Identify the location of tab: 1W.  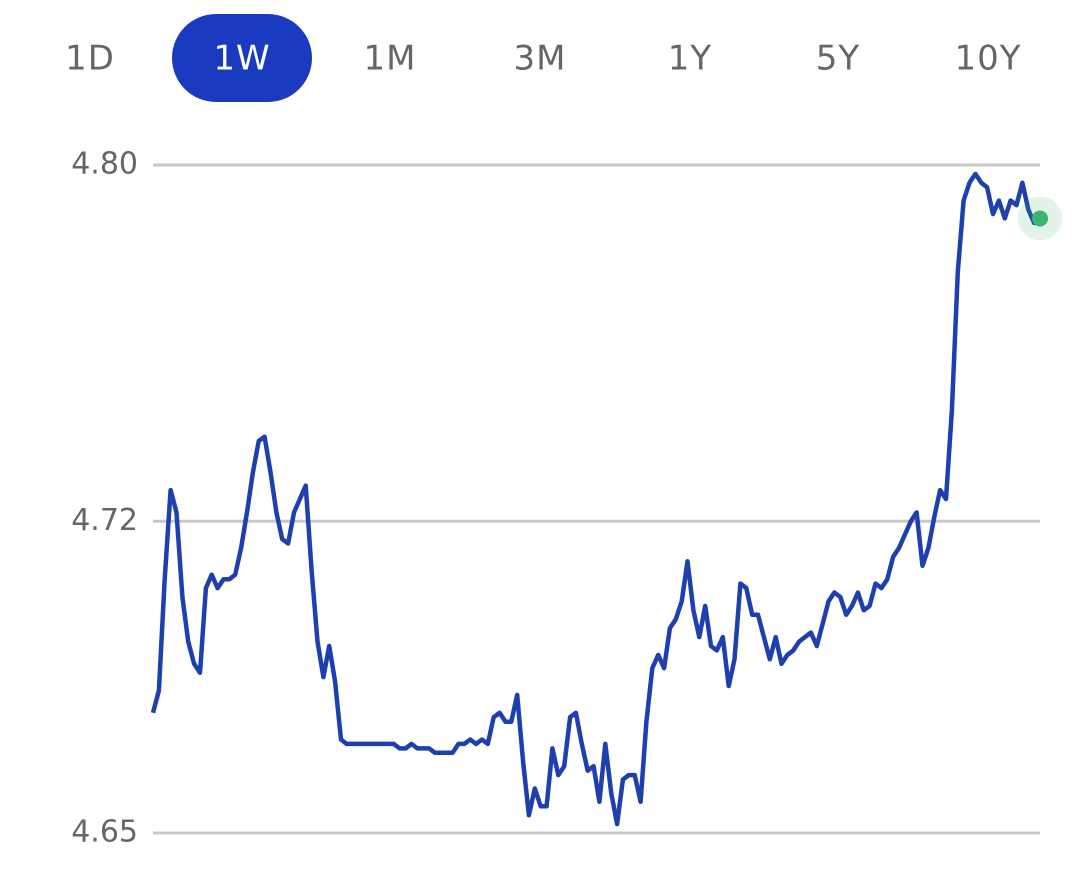
(241, 59).